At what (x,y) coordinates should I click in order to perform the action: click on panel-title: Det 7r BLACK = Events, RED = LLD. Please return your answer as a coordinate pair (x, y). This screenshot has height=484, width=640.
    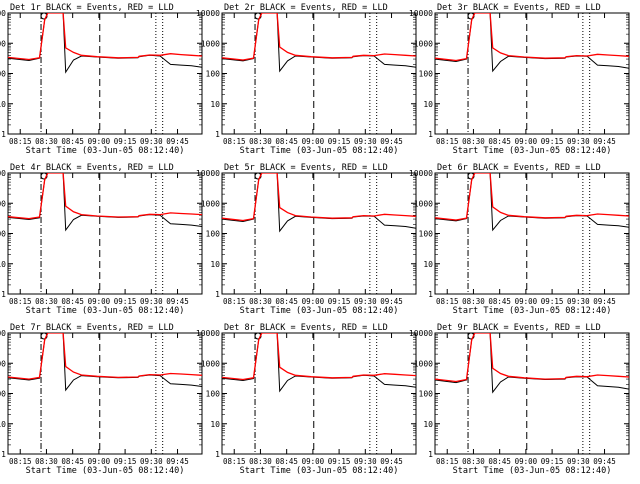
    Looking at the image, I should click on (92, 328).